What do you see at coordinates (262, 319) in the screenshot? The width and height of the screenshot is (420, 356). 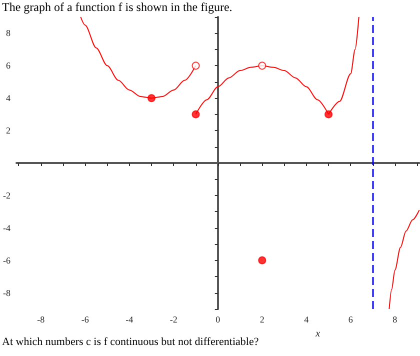 I see `x-tick-label: 2` at bounding box center [262, 319].